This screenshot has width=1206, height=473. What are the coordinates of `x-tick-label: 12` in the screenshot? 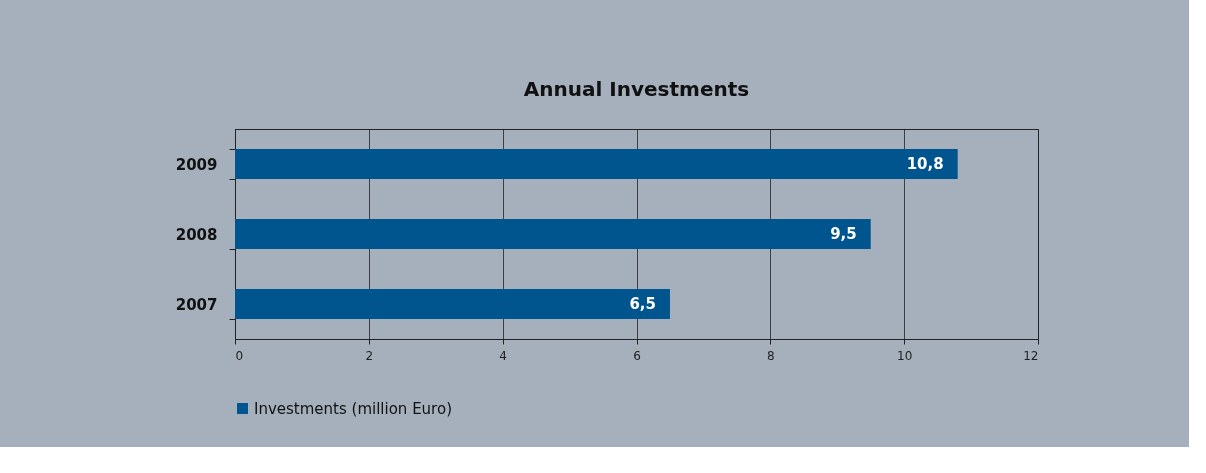 It's located at (1031, 355).